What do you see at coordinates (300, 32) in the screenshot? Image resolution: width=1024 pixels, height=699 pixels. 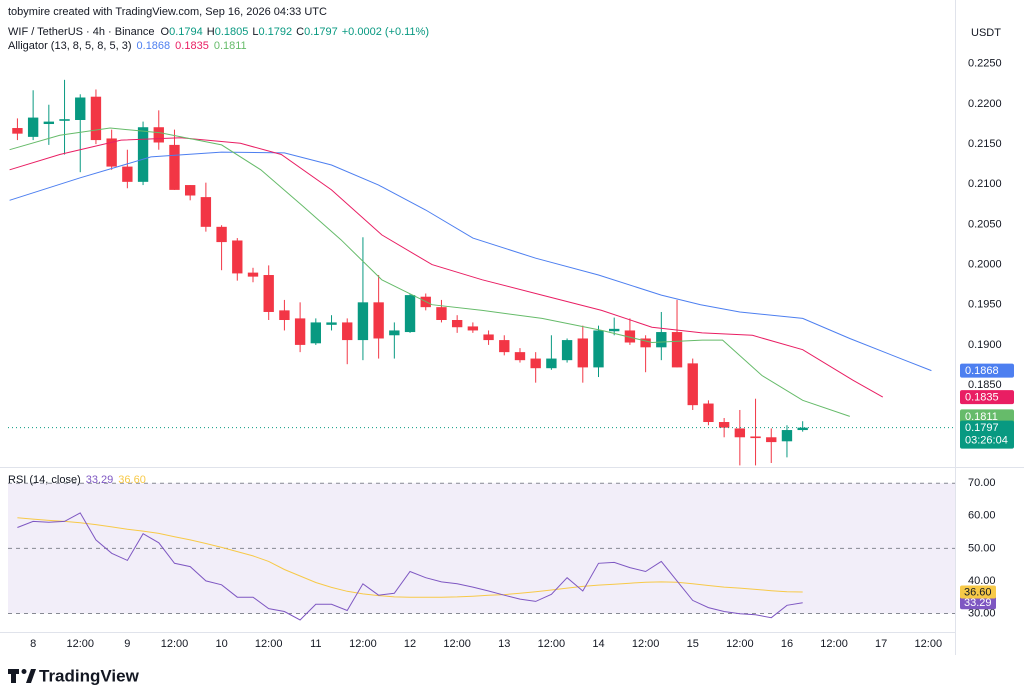 I see `ohlc-letter: C` at bounding box center [300, 32].